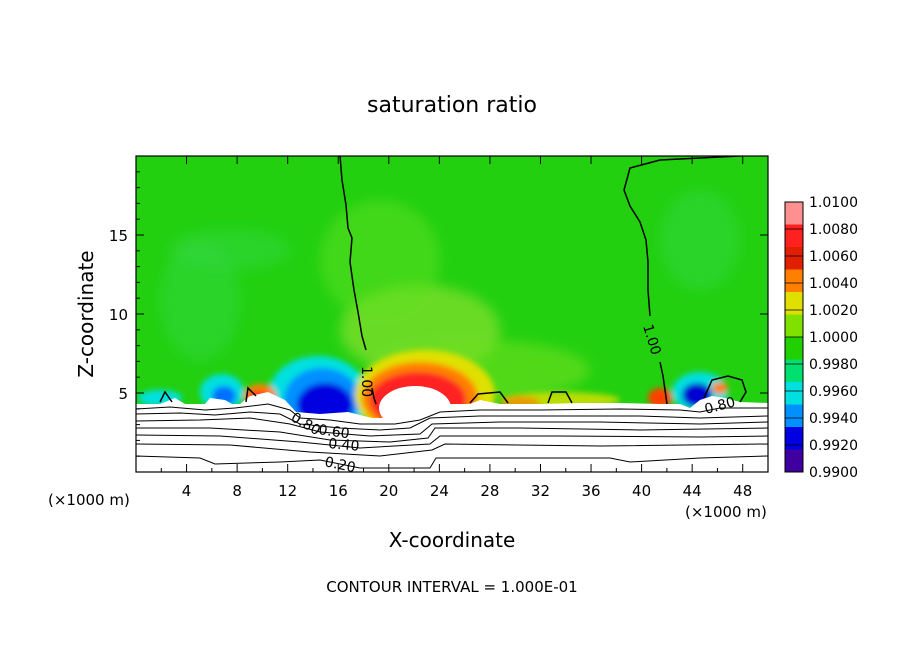 Image resolution: width=904 pixels, height=654 pixels. Describe the element at coordinates (340, 465) in the screenshot. I see `contour-label: 0.20` at that location.